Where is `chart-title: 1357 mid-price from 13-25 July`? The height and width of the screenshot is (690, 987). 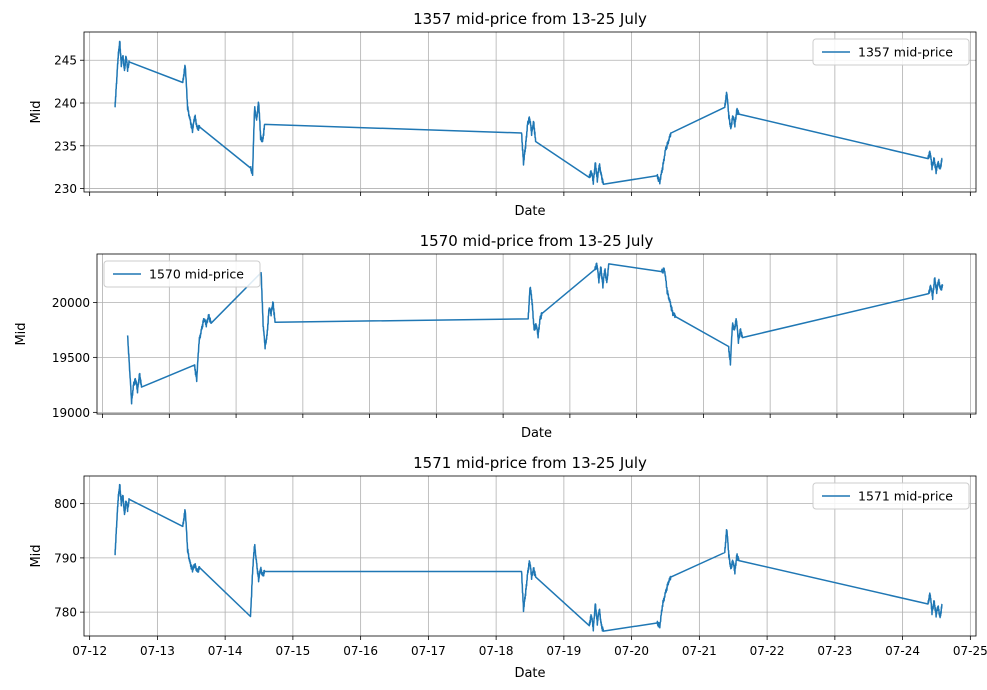 chart-title: 1357 mid-price from 13-25 July is located at coordinates (530, 19).